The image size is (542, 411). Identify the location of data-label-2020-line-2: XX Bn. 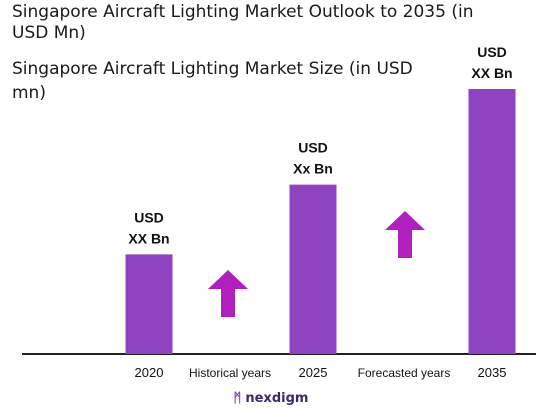
(148, 238).